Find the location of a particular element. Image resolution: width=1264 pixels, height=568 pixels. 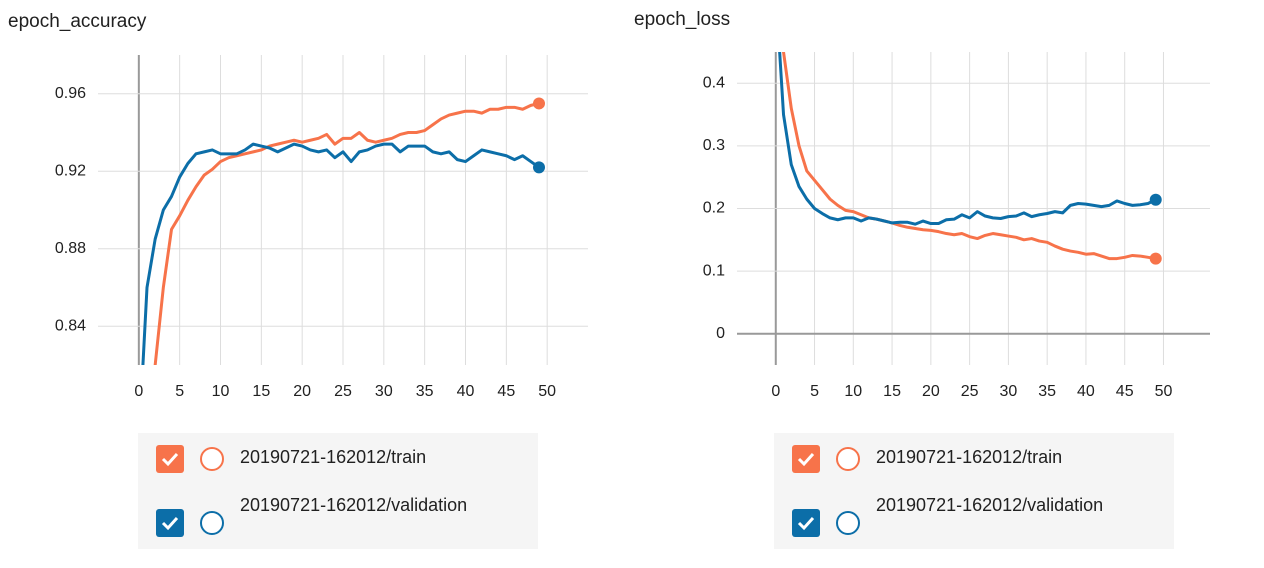

y-tick-label: 0 is located at coordinates (720, 333).